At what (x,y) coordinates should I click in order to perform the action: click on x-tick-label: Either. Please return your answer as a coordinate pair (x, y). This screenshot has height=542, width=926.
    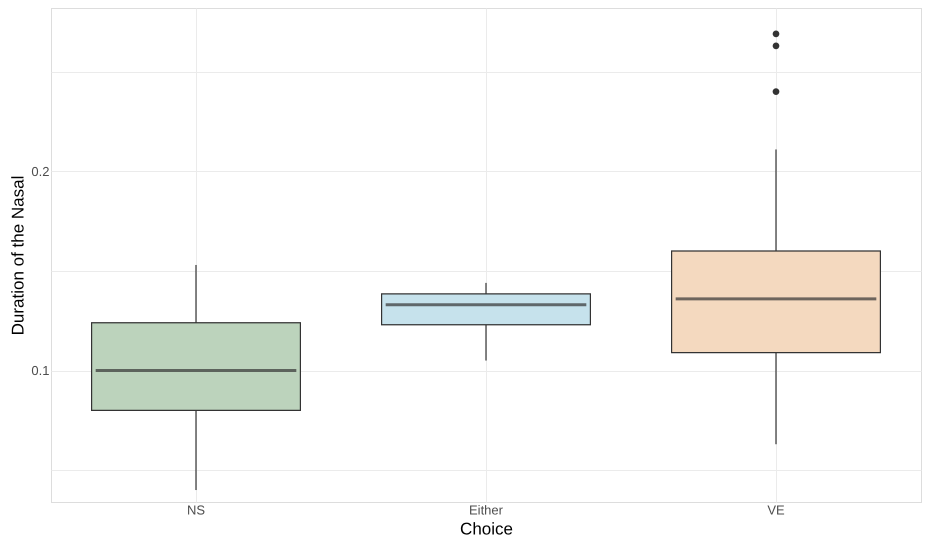
    Looking at the image, I should click on (486, 510).